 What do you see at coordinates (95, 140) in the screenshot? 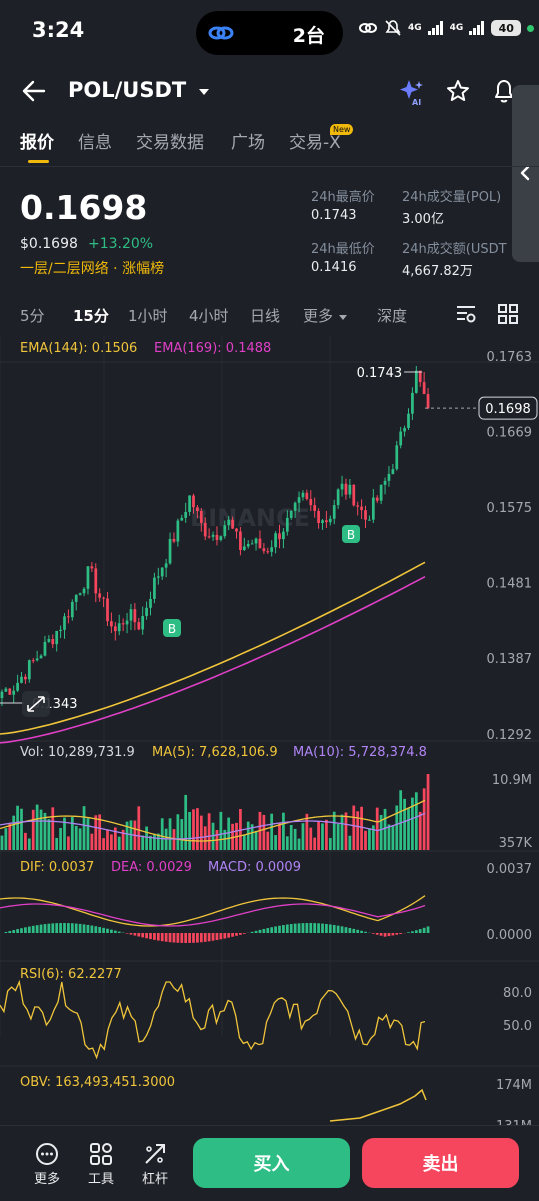
I see `tab-info: 信息` at bounding box center [95, 140].